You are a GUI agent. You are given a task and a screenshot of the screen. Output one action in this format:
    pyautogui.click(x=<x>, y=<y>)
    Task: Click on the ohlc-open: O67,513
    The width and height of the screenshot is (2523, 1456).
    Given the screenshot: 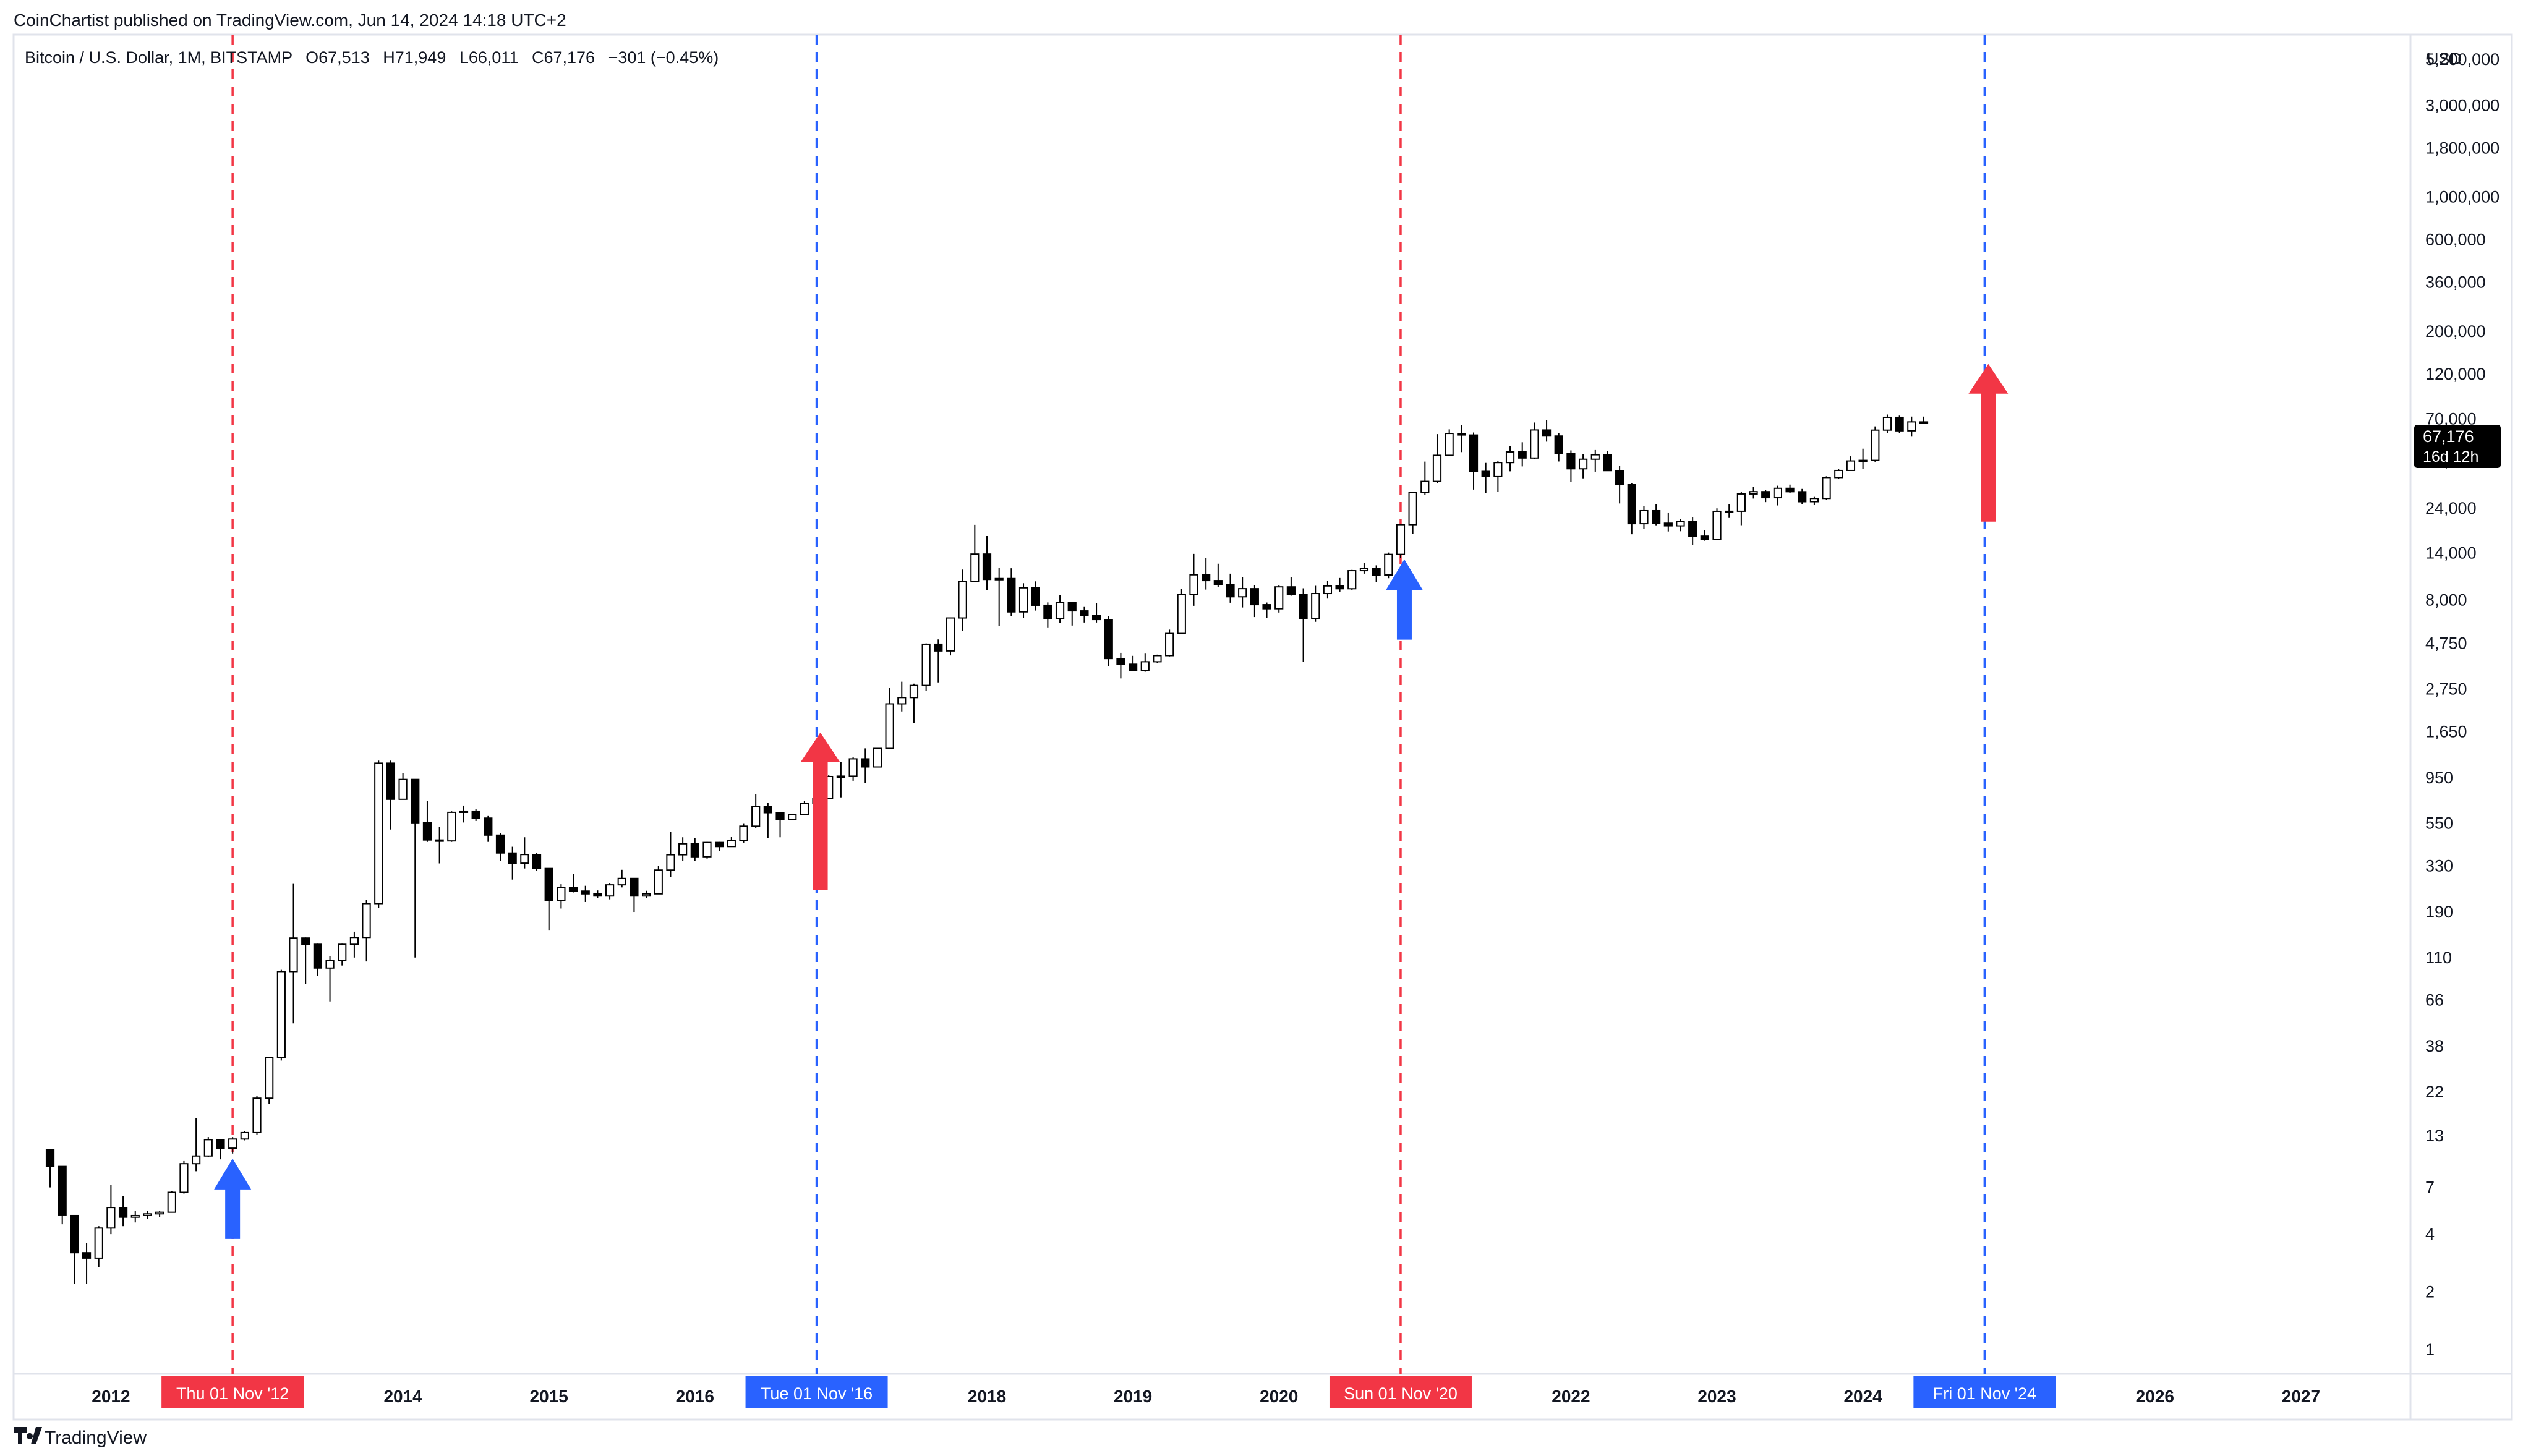 What is the action you would take?
    pyautogui.click(x=338, y=57)
    